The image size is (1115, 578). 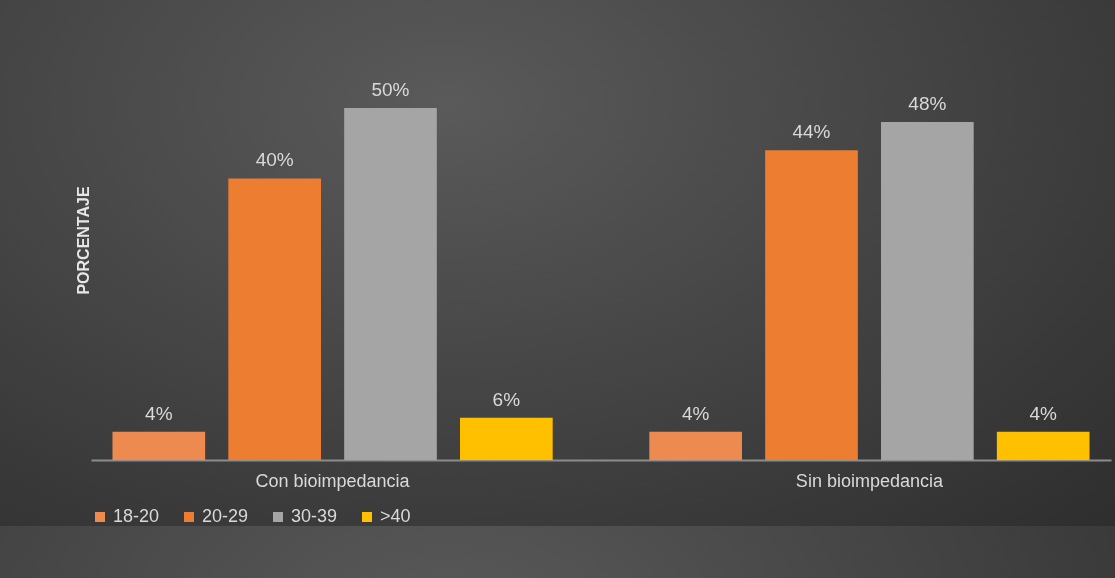 What do you see at coordinates (869, 480) in the screenshot?
I see `x-tick-label: Sin bioimpedancia` at bounding box center [869, 480].